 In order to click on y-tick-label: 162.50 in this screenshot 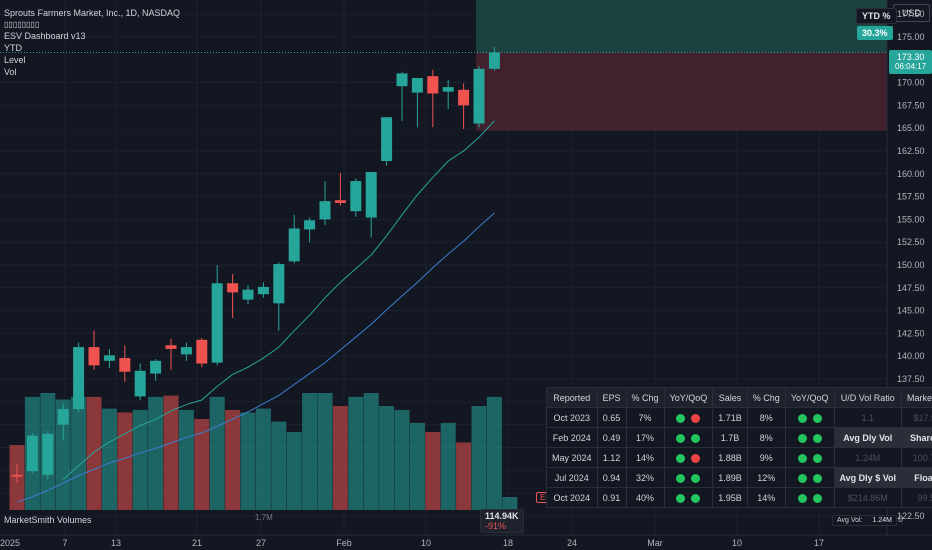, I will do `click(911, 151)`.